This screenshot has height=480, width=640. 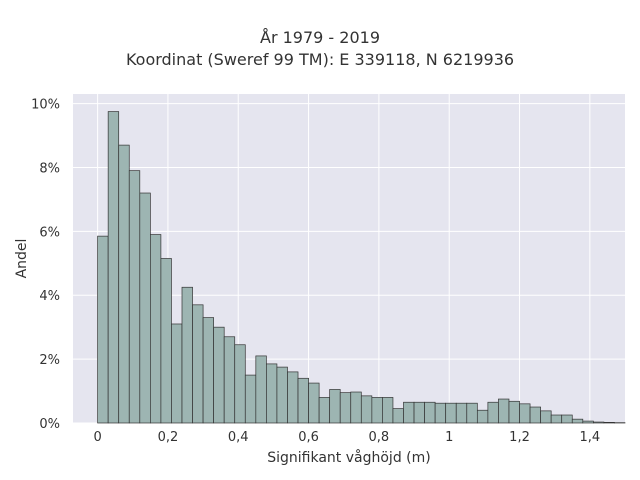 What do you see at coordinates (97, 437) in the screenshot?
I see `x-tick-label: 0` at bounding box center [97, 437].